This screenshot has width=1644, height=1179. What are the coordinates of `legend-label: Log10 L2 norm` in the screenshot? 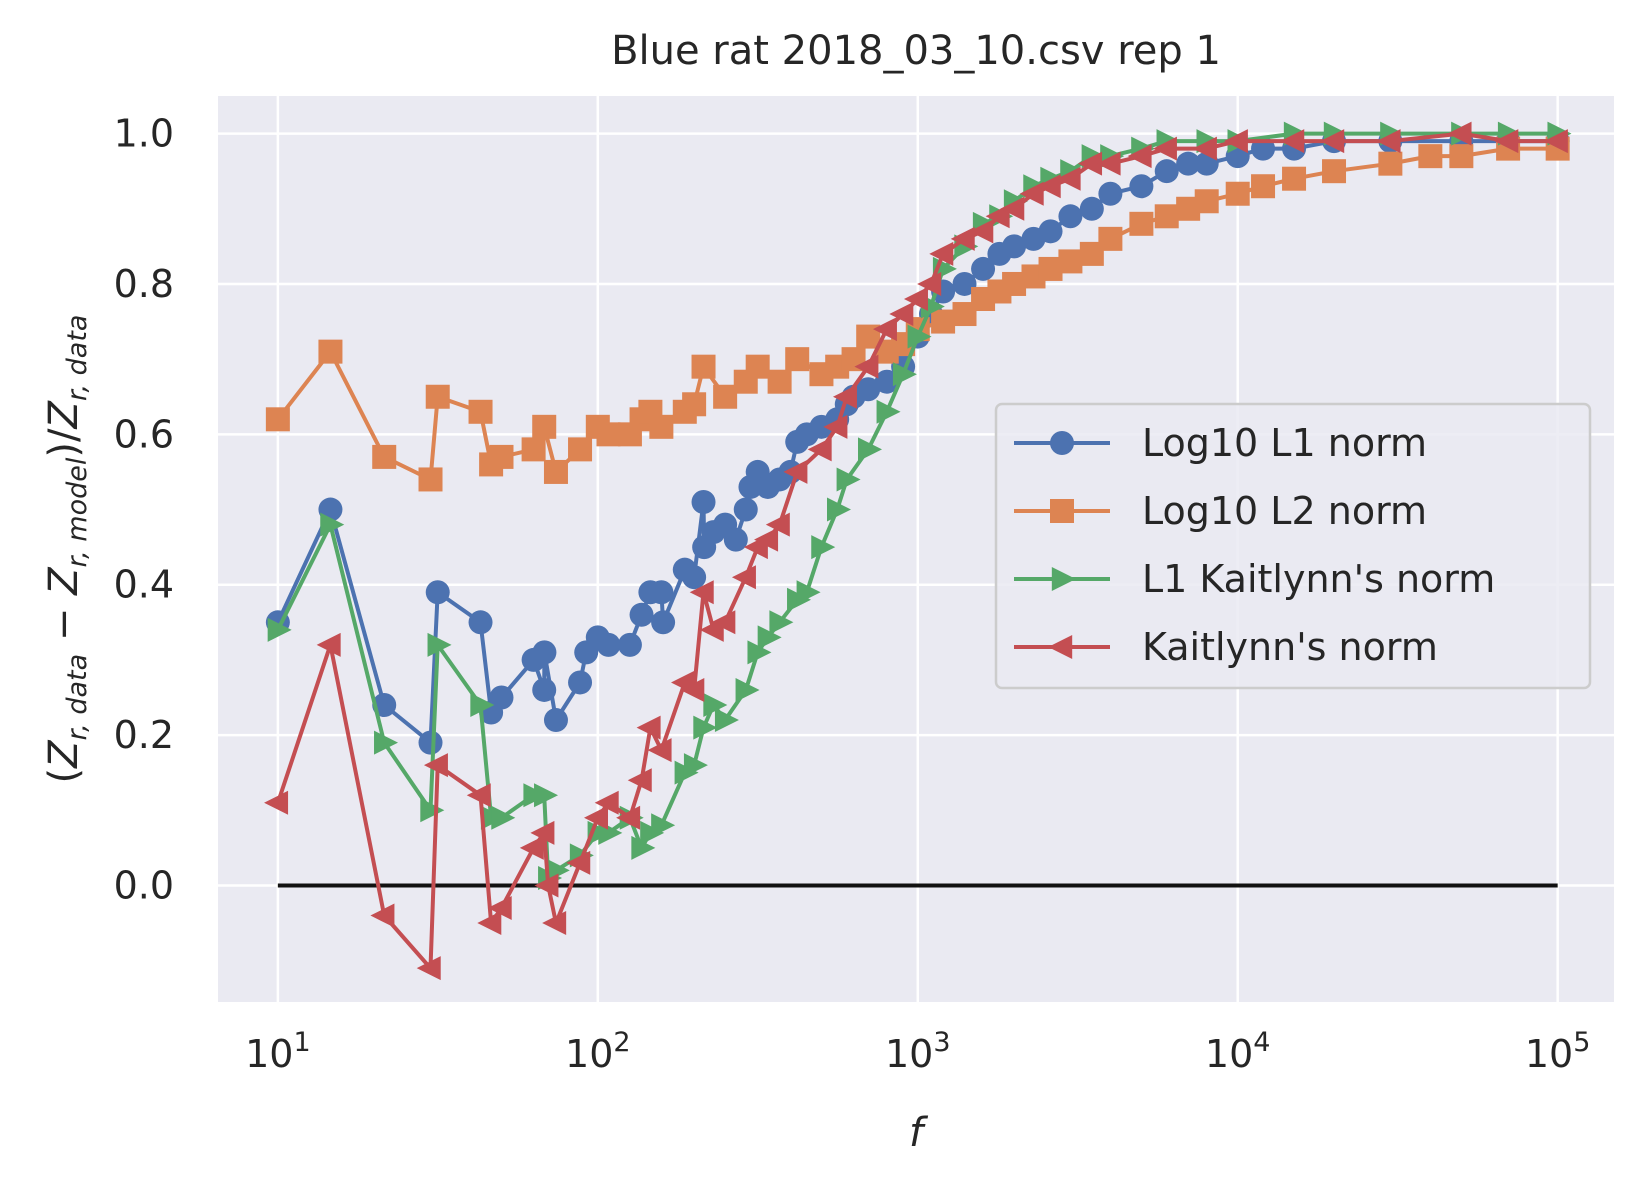 It's located at (1284, 511).